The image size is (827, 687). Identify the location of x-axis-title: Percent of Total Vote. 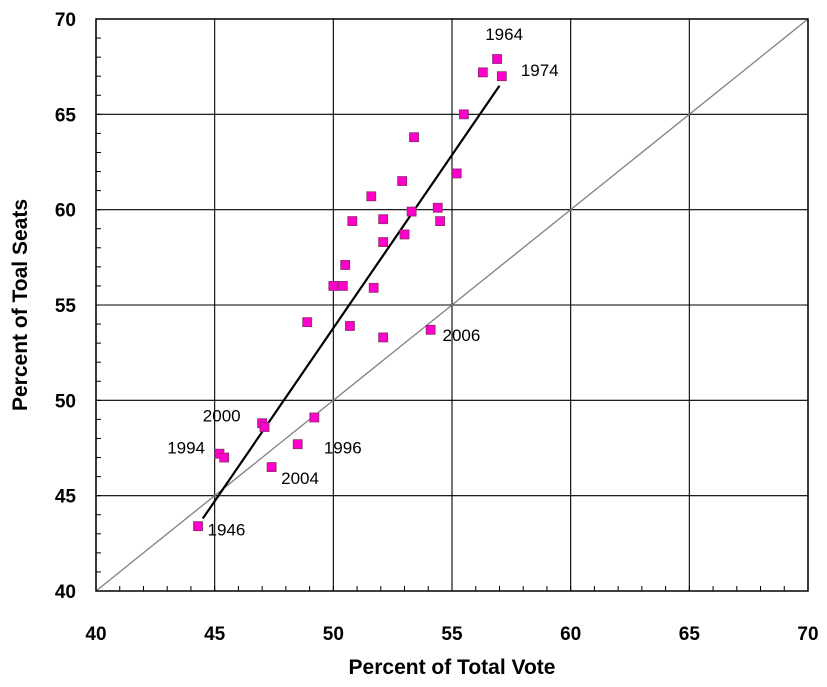
(452, 667).